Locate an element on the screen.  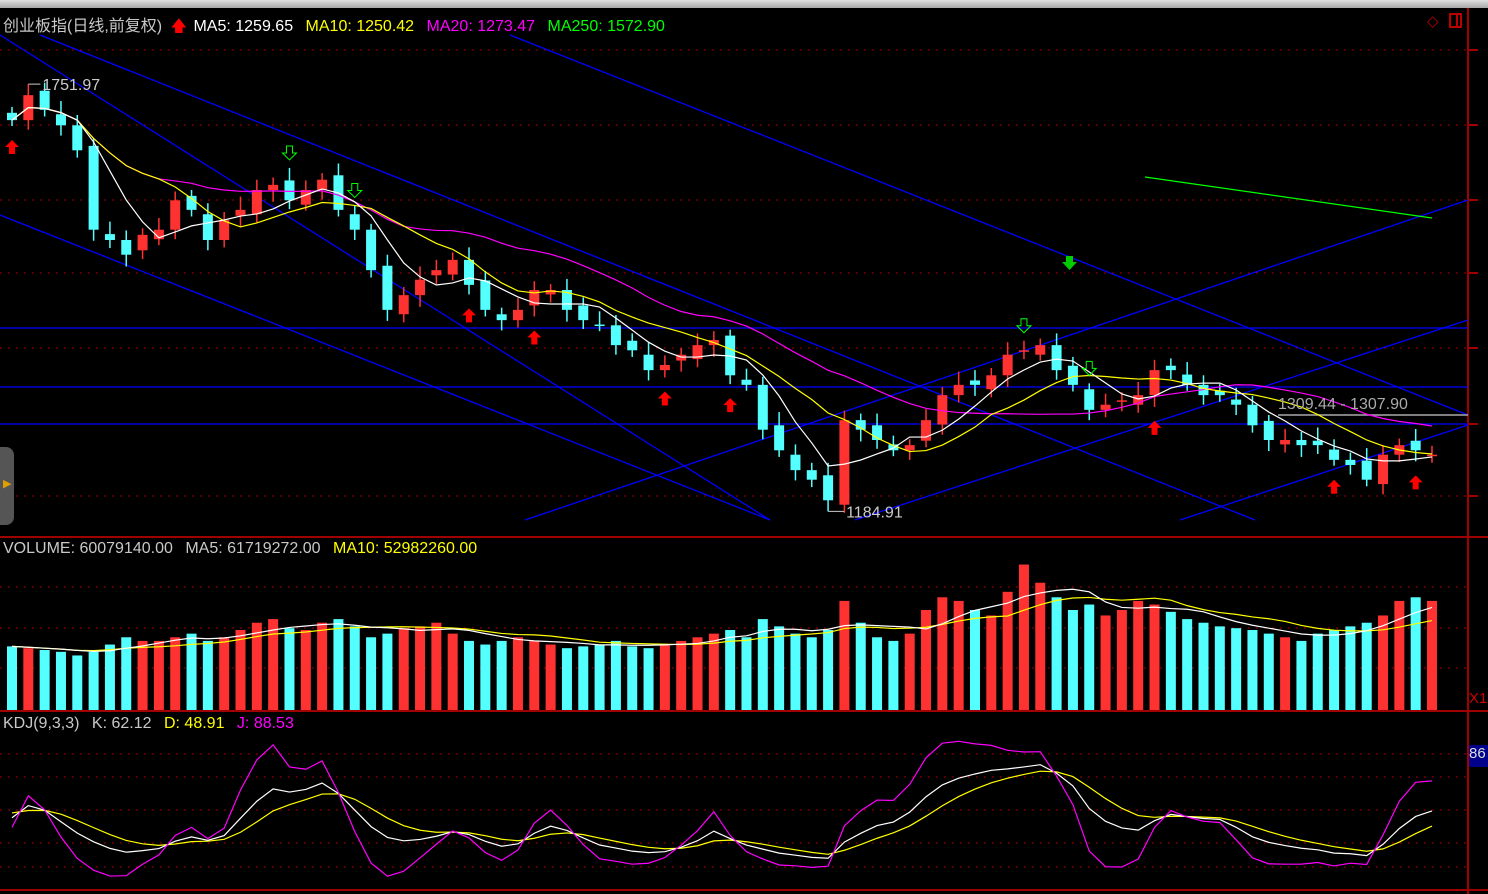
kdj-legend: KDJ(9,3,3) K: 62.12 D: 48.91 J: 88.53 is located at coordinates (152, 724).